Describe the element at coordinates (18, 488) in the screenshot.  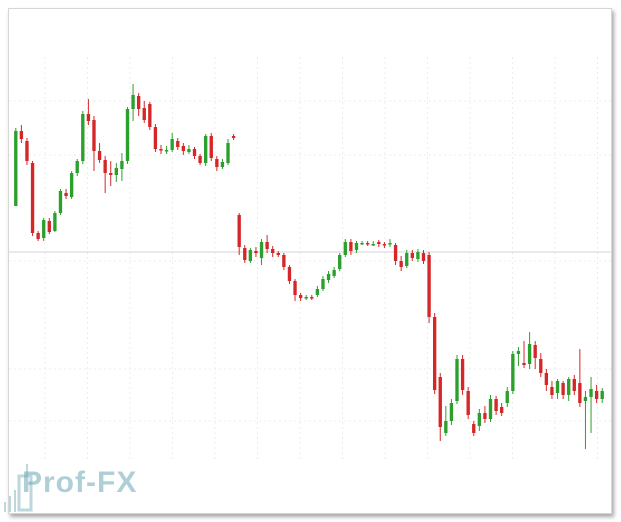
I see `logo-mark-icon` at that location.